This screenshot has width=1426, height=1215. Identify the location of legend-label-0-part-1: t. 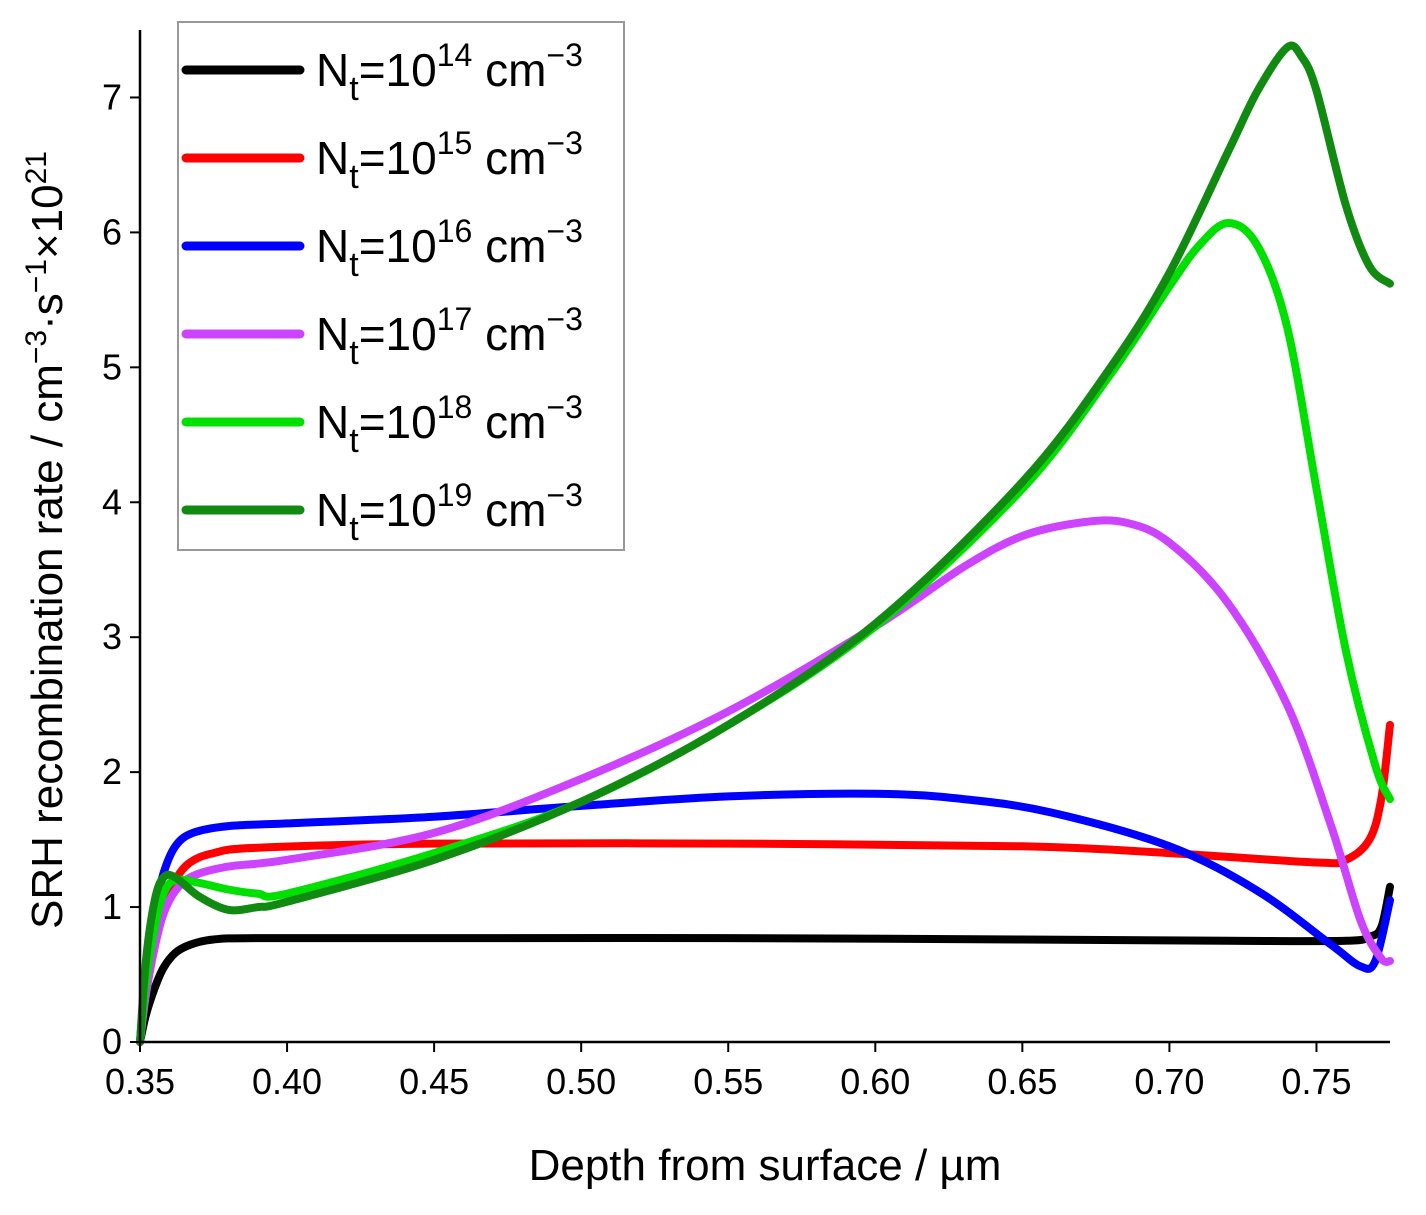
(354, 89).